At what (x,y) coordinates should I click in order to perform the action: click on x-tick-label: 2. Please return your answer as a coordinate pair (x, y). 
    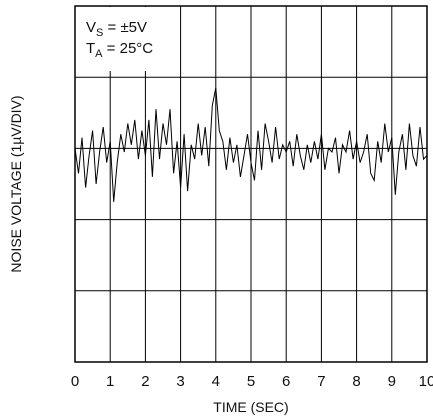
    Looking at the image, I should click on (145, 381).